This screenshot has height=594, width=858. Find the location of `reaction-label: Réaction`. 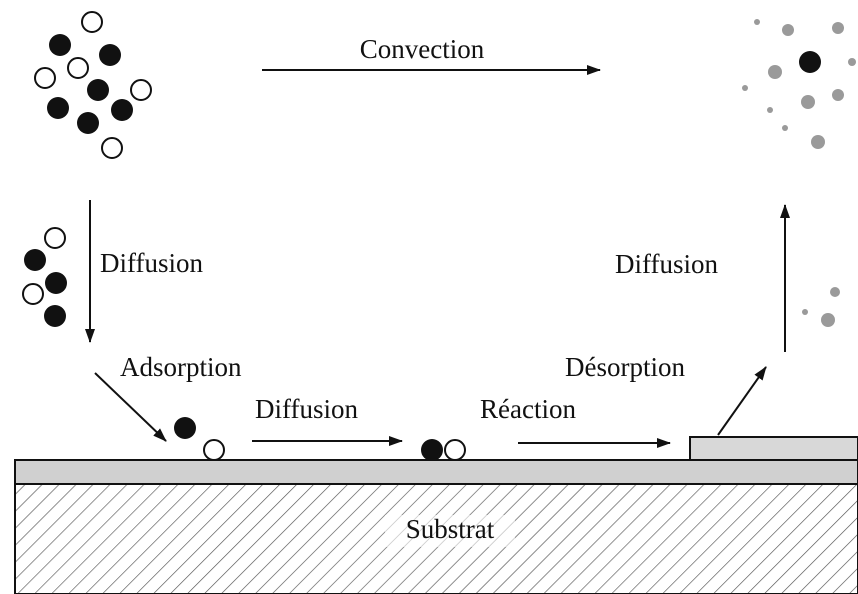

reaction-label: Réaction is located at coordinates (528, 409).